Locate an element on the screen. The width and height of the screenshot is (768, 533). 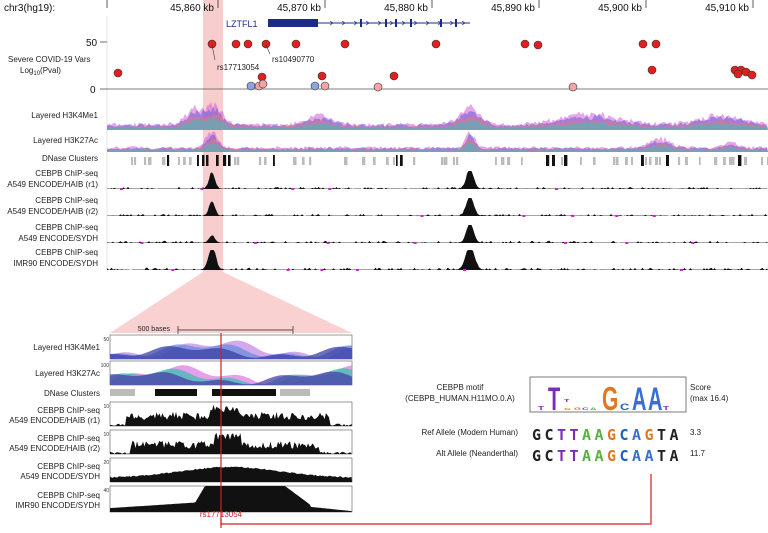
zoom-track-label-sub: IMR90 ENCODE/SYDH is located at coordinates (58, 505).